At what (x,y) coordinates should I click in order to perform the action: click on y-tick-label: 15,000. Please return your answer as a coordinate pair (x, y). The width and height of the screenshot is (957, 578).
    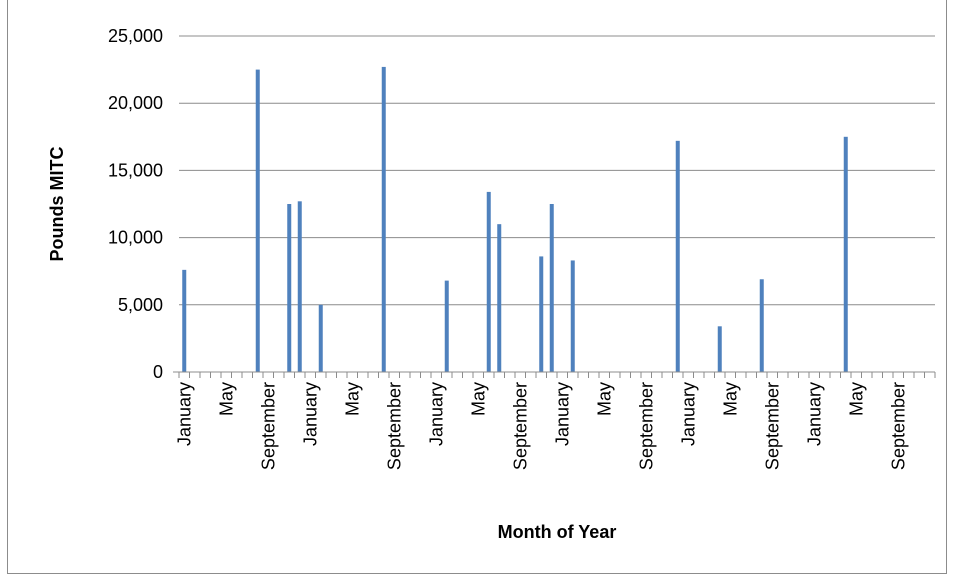
    Looking at the image, I should click on (135, 170).